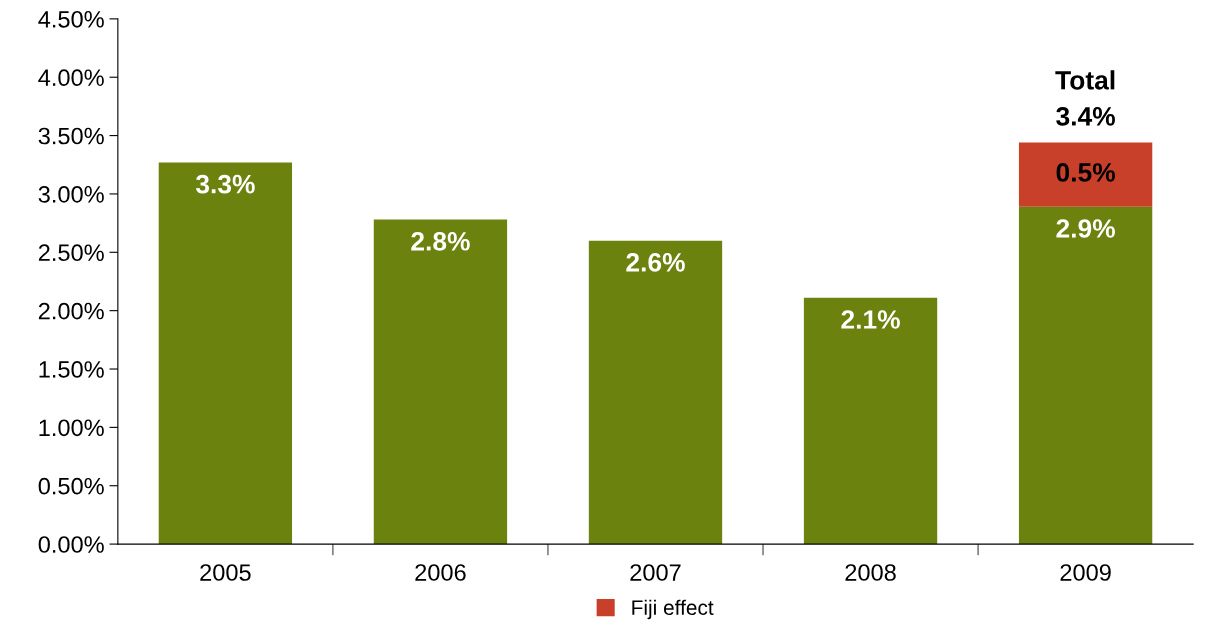  I want to click on data-label: 2.8%, so click(440, 241).